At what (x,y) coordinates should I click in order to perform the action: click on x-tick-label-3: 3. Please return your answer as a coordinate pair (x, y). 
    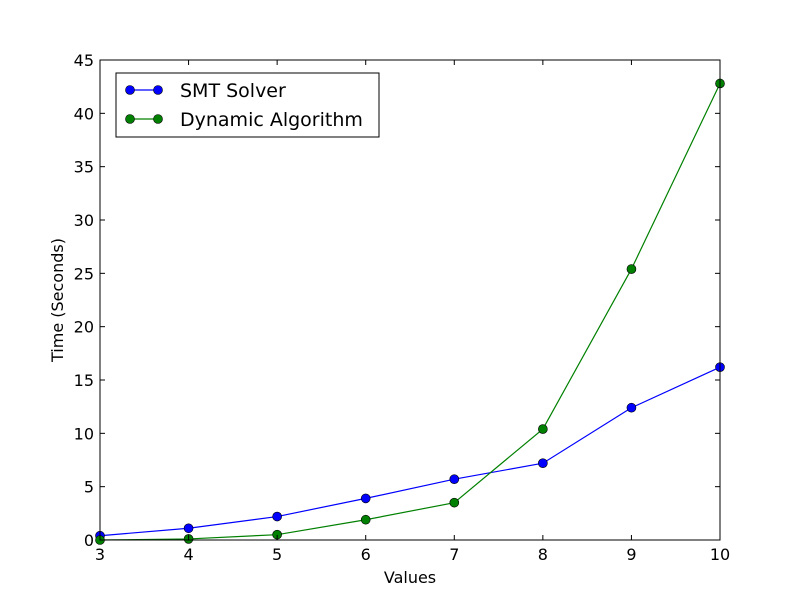
    Looking at the image, I should click on (100, 554).